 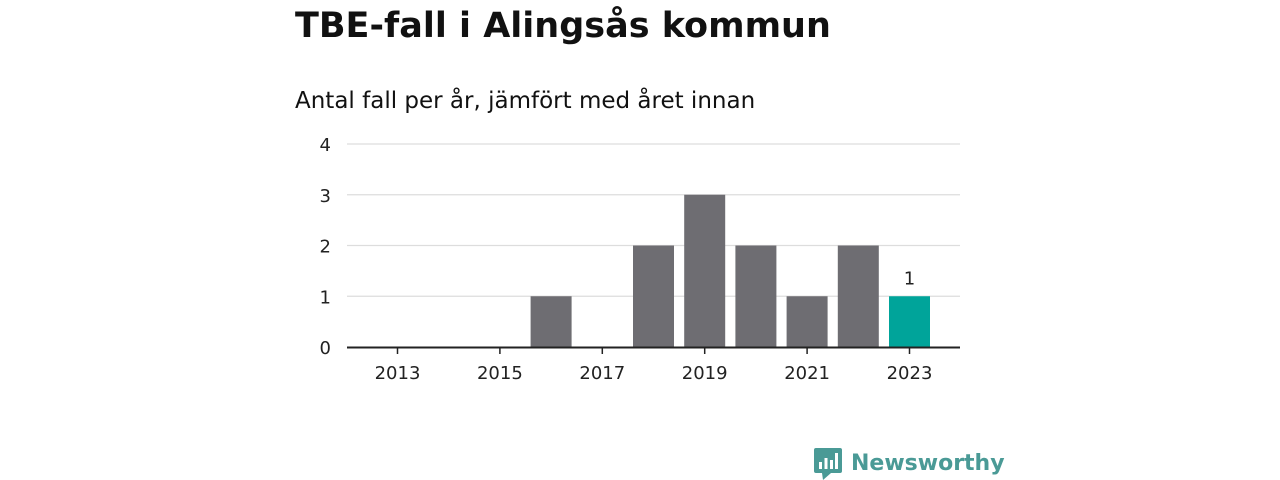 What do you see at coordinates (928, 463) in the screenshot?
I see `brand-name: Newsworthy` at bounding box center [928, 463].